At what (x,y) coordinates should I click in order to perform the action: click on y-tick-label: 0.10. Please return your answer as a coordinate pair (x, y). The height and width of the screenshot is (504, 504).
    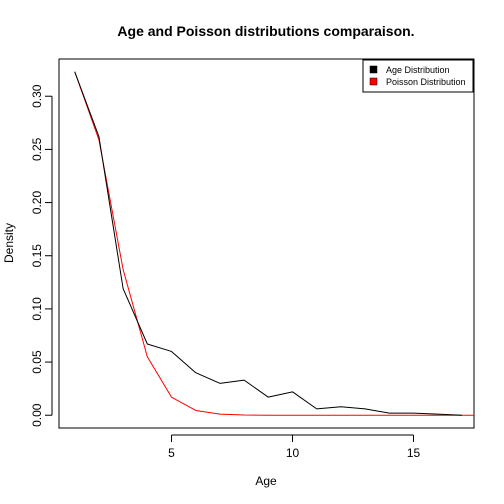
    Looking at the image, I should click on (37, 309).